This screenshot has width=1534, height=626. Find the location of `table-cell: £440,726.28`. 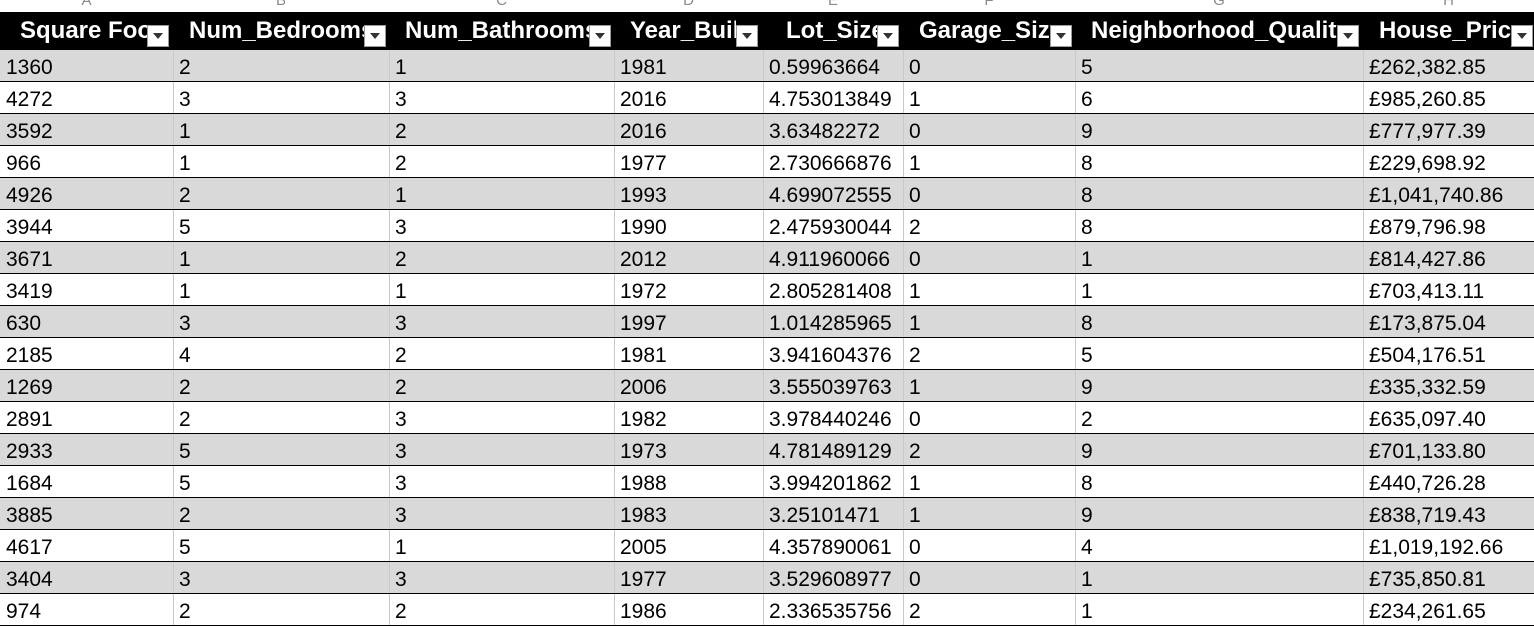

table-cell: £440,726.28 is located at coordinates (1448, 481).